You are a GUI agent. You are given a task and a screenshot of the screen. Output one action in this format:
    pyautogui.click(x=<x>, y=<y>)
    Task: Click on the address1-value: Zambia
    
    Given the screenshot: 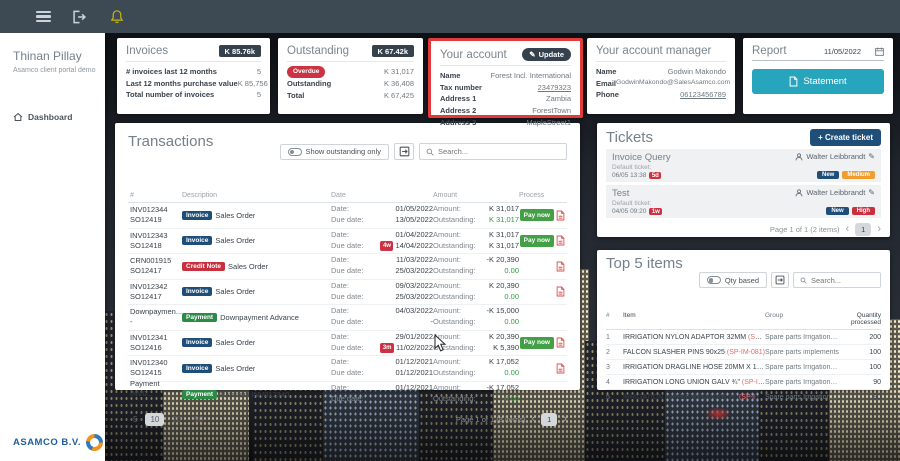 What is the action you would take?
    pyautogui.click(x=558, y=99)
    